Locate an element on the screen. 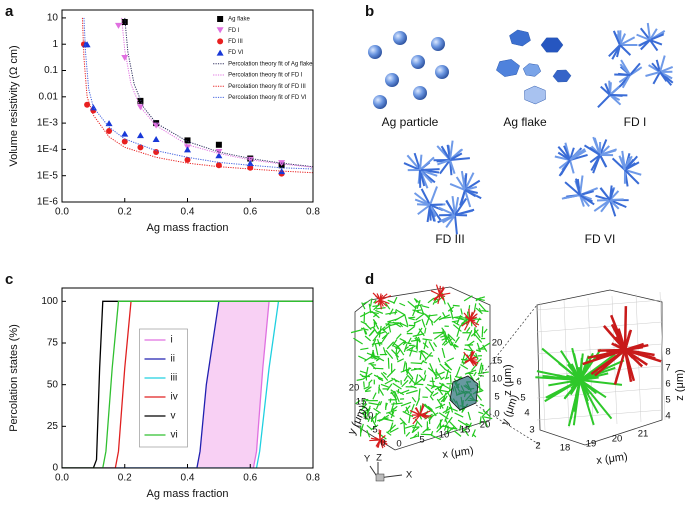  legend-label: Ag flake is located at coordinates (239, 20).